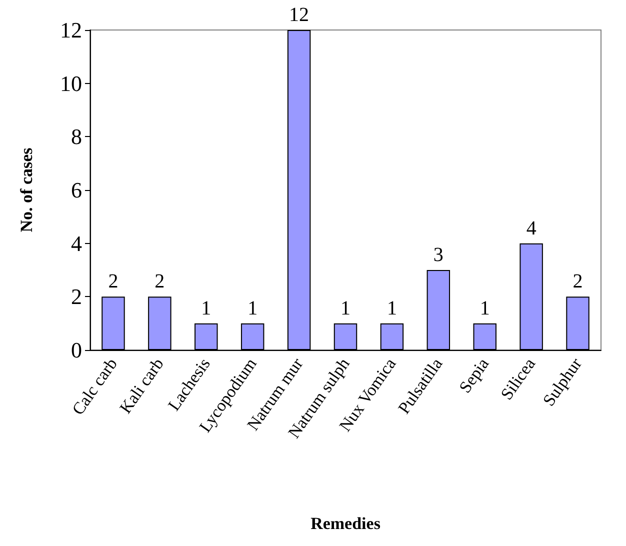 This screenshot has height=546, width=626. Describe the element at coordinates (299, 15) in the screenshot. I see `data-label: 12` at that location.